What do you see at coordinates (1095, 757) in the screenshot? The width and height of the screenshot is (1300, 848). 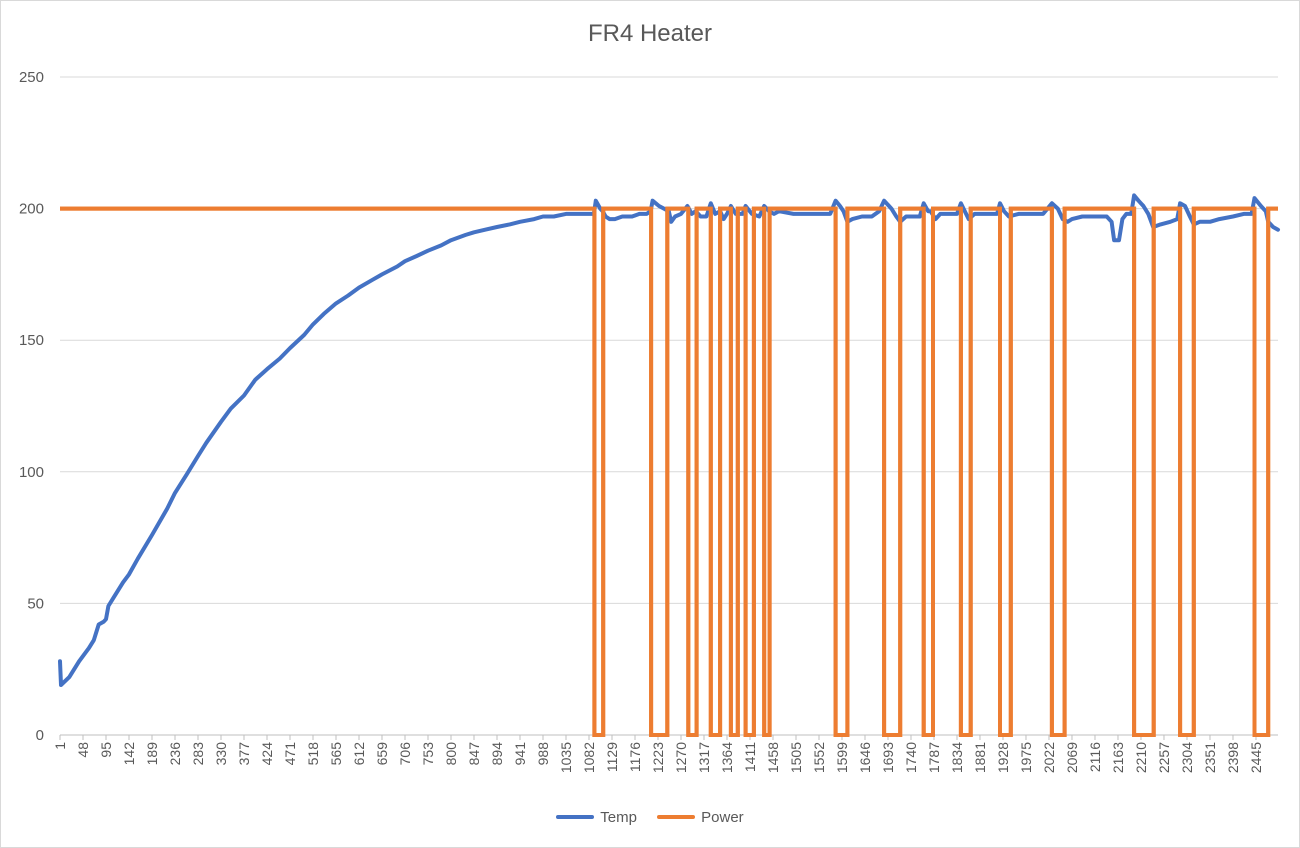 I see `x-tick-label: 2116` at bounding box center [1095, 757].